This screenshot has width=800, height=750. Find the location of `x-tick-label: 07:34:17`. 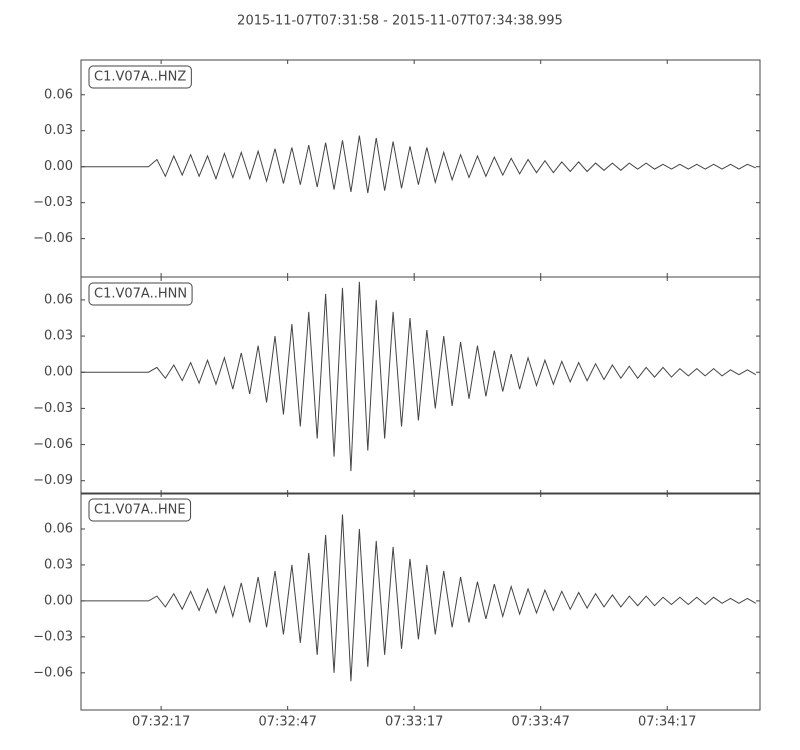

x-tick-label: 07:34:17 is located at coordinates (667, 722).